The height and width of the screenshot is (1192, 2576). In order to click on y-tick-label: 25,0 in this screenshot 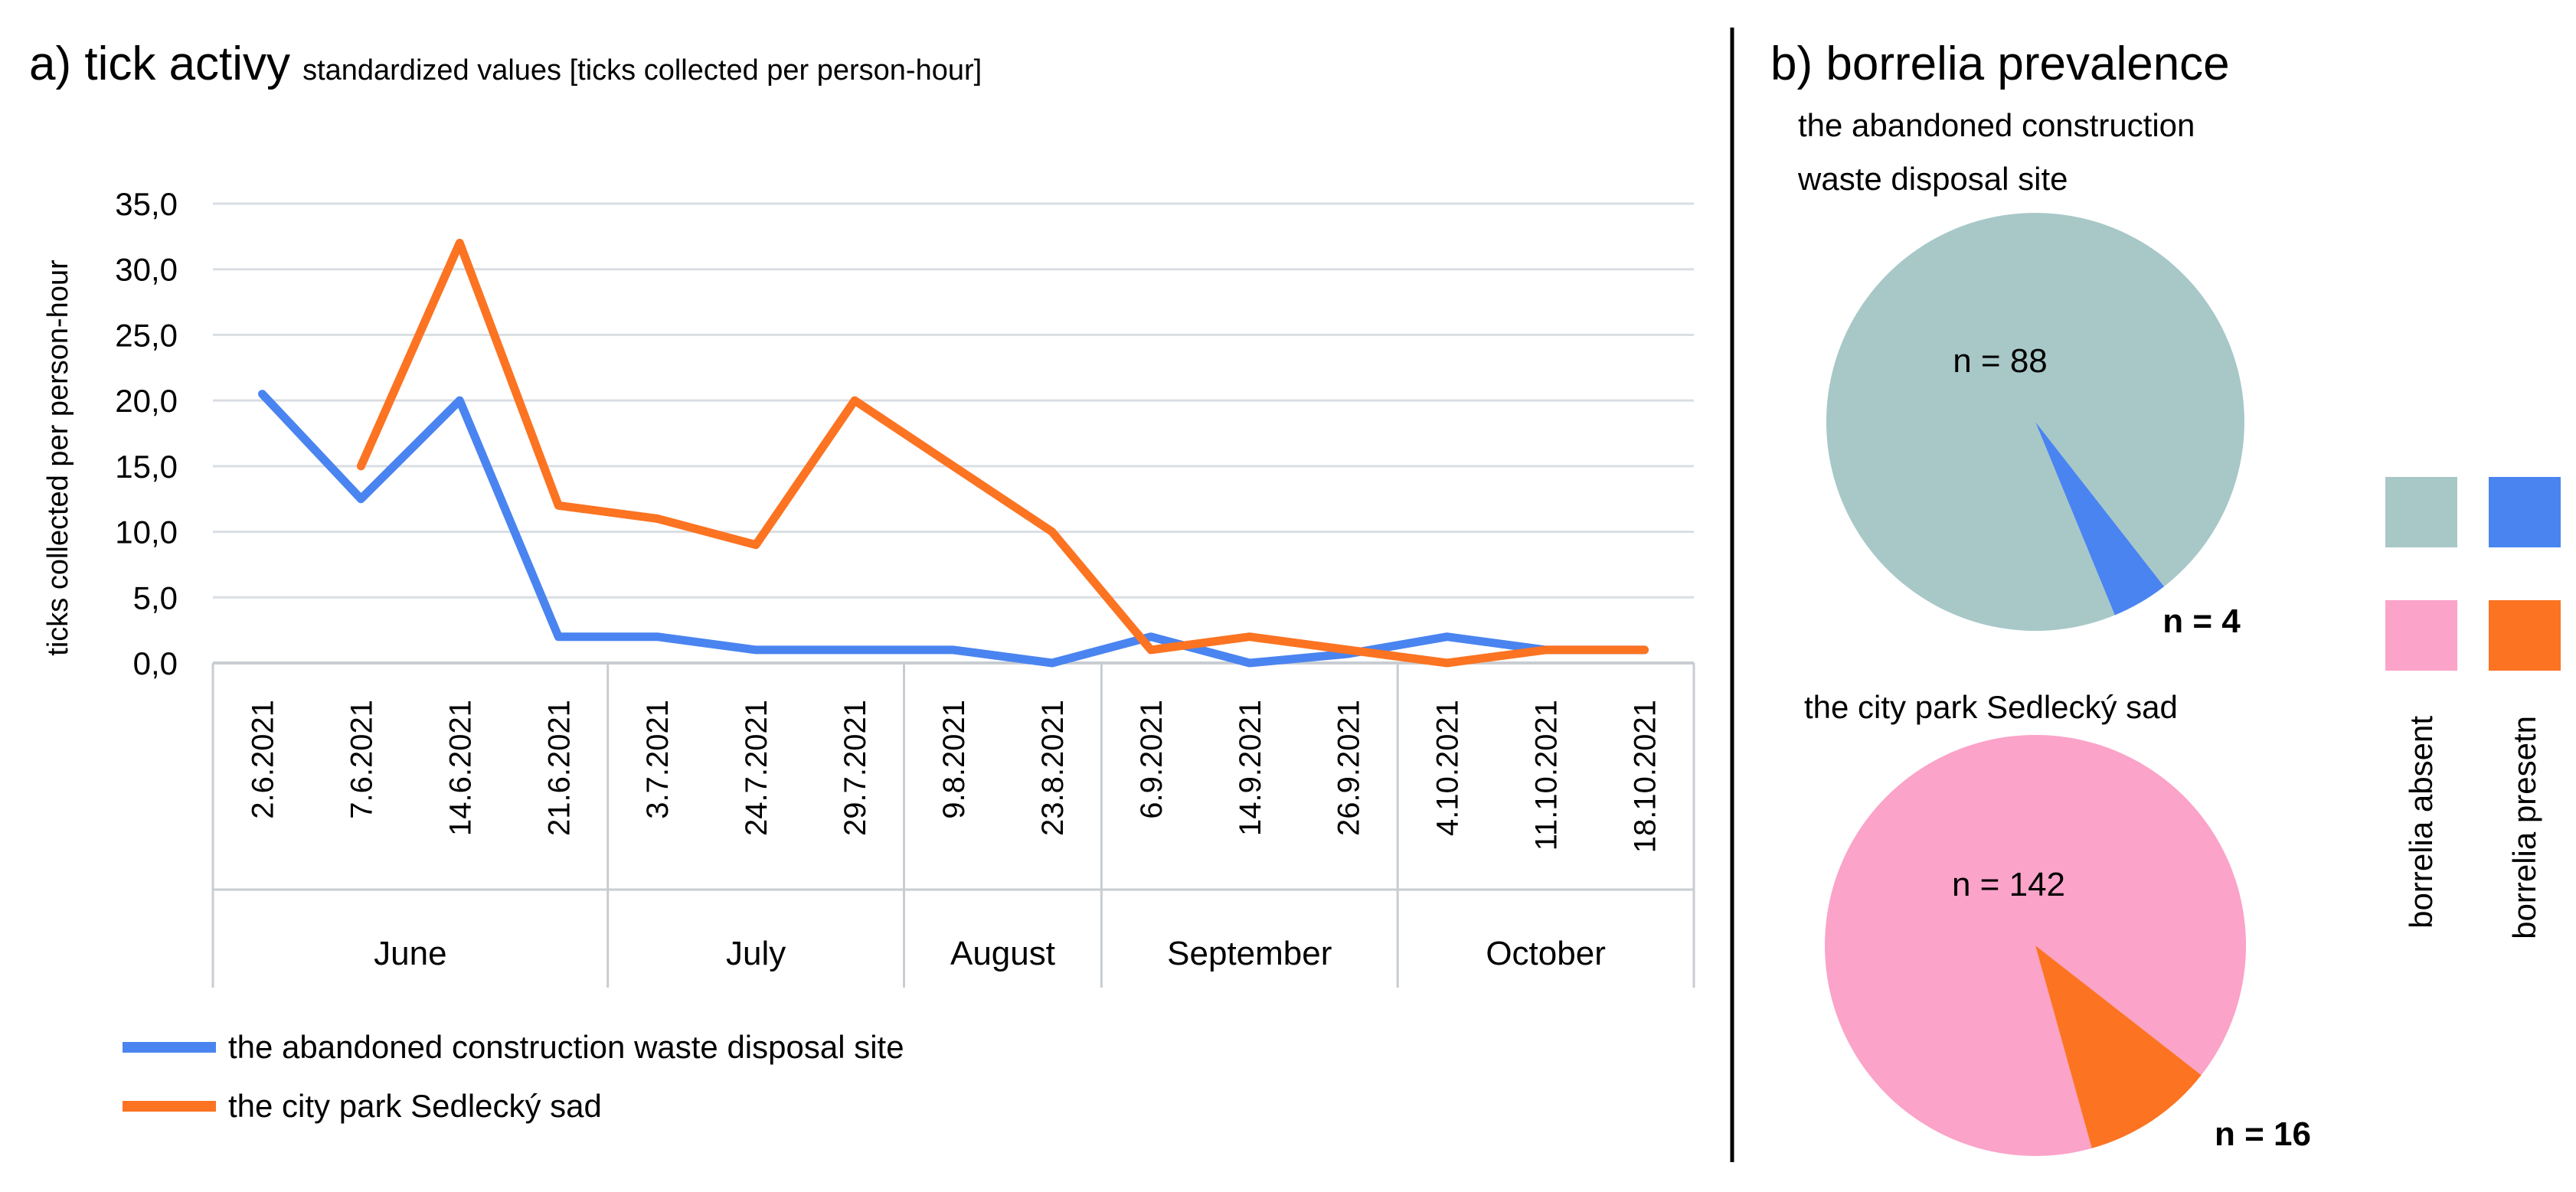, I will do `click(146, 335)`.